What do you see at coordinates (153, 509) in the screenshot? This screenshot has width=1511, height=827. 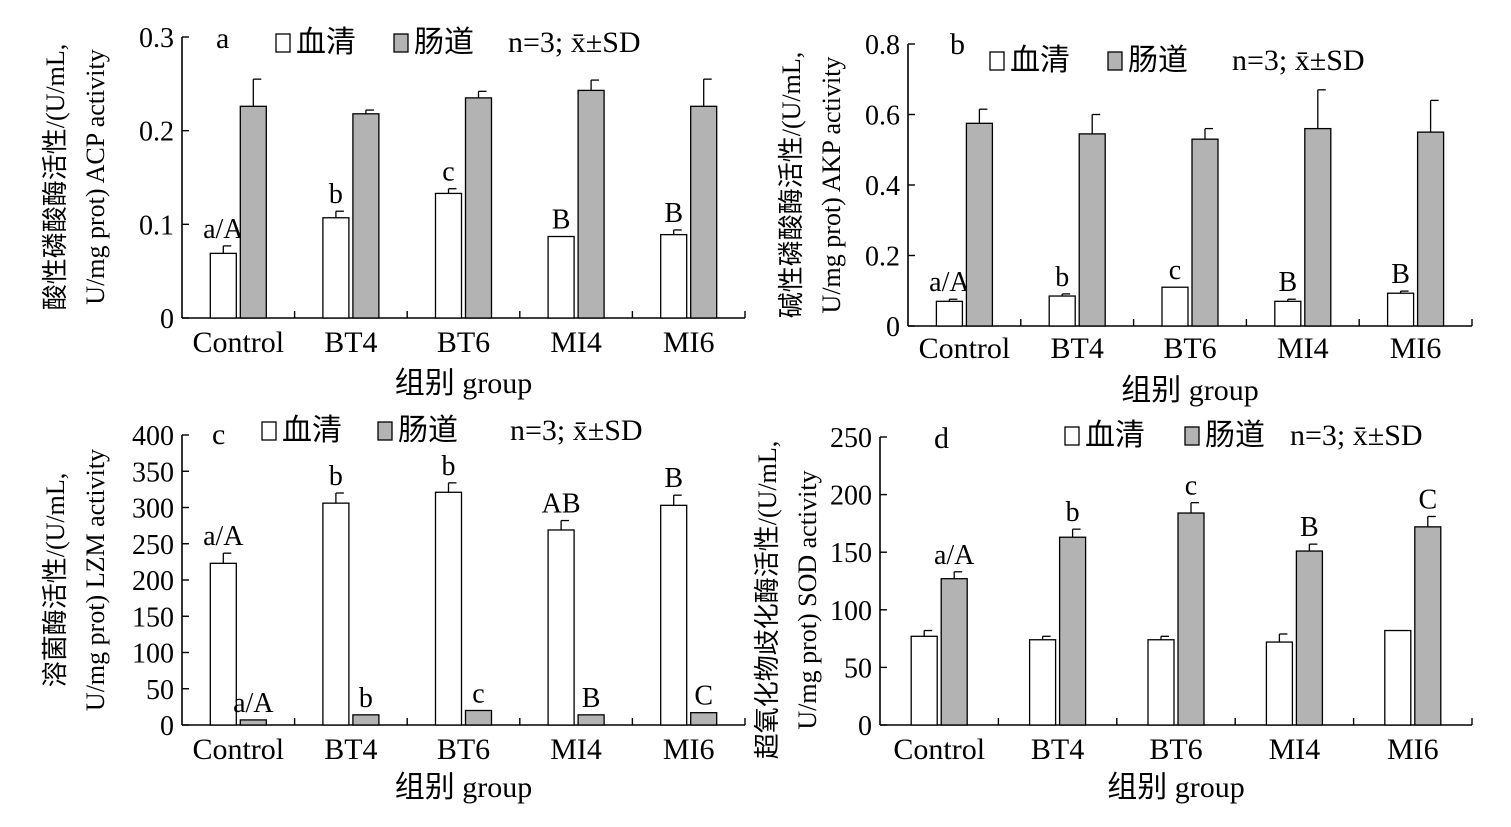 I see `y-tick-label: 300` at bounding box center [153, 509].